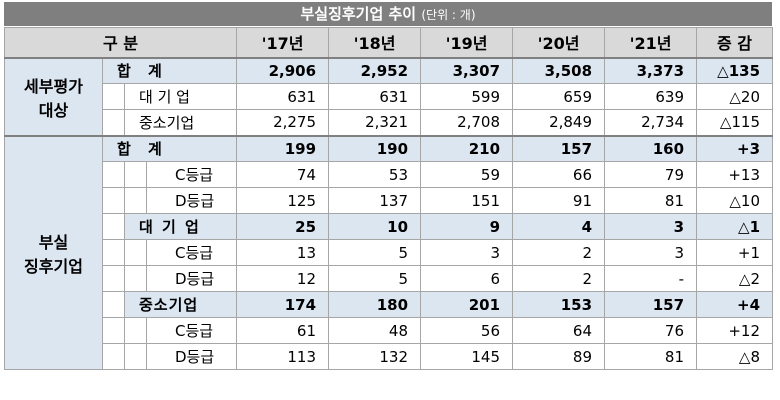  I want to click on title-main: 부실징후기업 추이, so click(358, 14).